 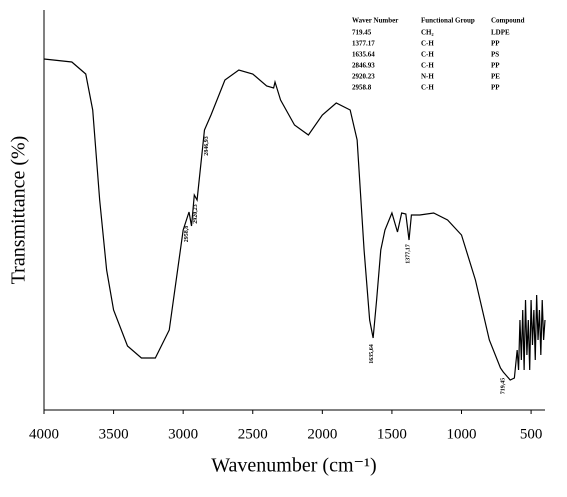 What do you see at coordinates (114, 434) in the screenshot?
I see `x-tick-label: 3500` at bounding box center [114, 434].